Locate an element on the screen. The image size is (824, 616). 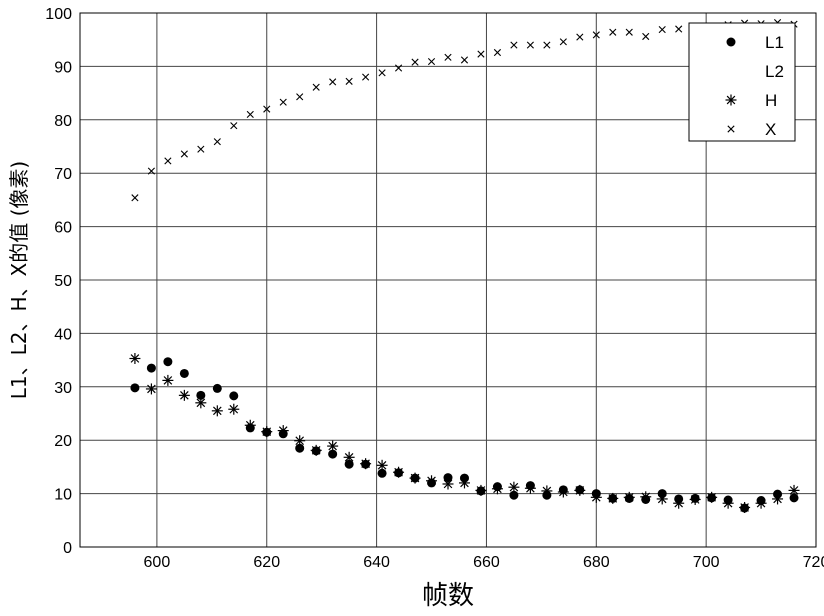
x-tick-label: 620 is located at coordinates (266, 562).